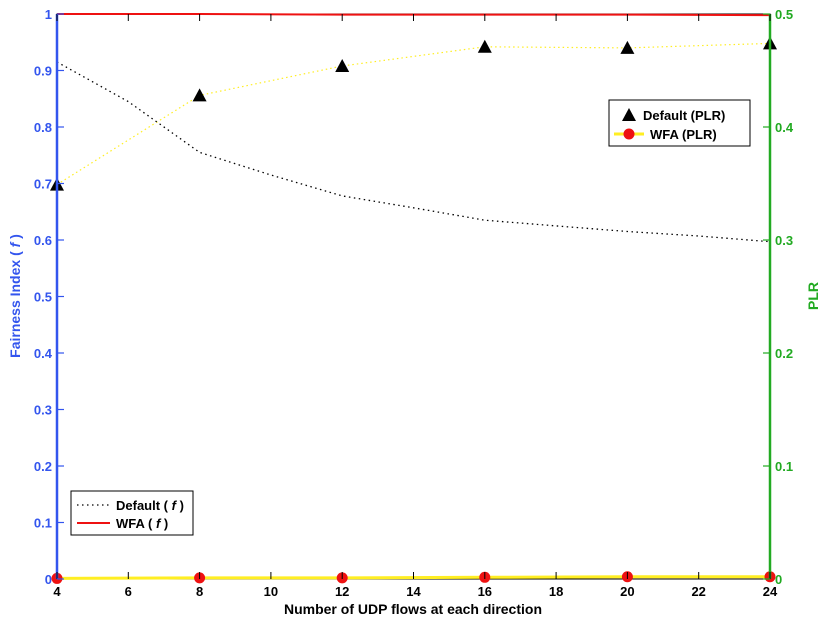  Describe the element at coordinates (778, 579) in the screenshot. I see `y-right-tick-label: 0` at that location.